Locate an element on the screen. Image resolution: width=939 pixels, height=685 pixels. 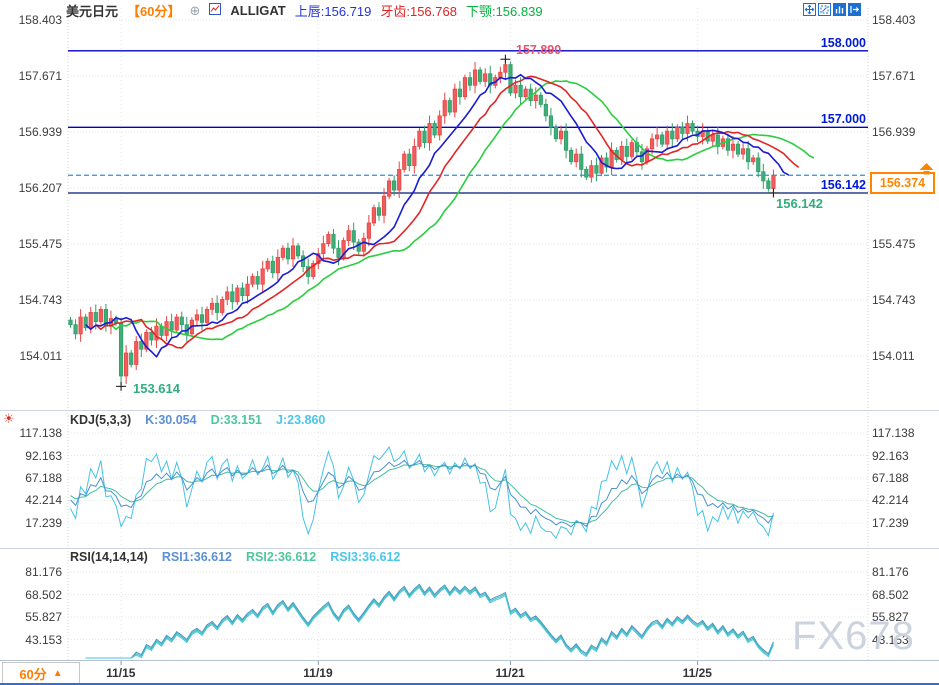
main-axis-left-label: 154.011 is located at coordinates (41, 356).